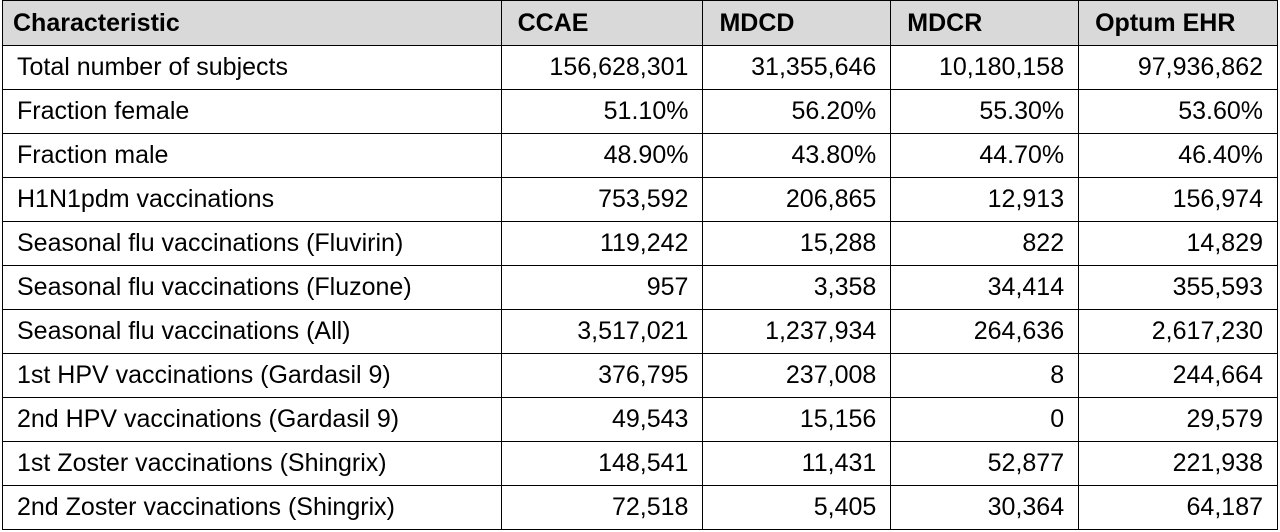 The image size is (1280, 532). I want to click on header-mdcd: MDCD, so click(797, 23).